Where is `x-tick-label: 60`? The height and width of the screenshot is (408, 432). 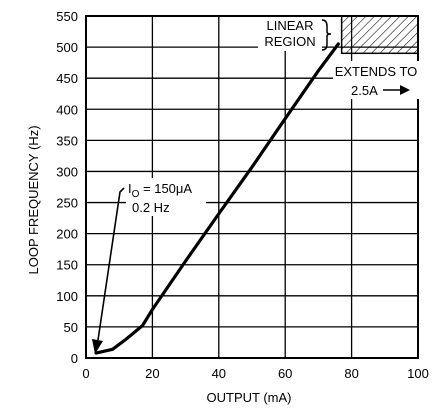
x-tick-label: 60 is located at coordinates (285, 373).